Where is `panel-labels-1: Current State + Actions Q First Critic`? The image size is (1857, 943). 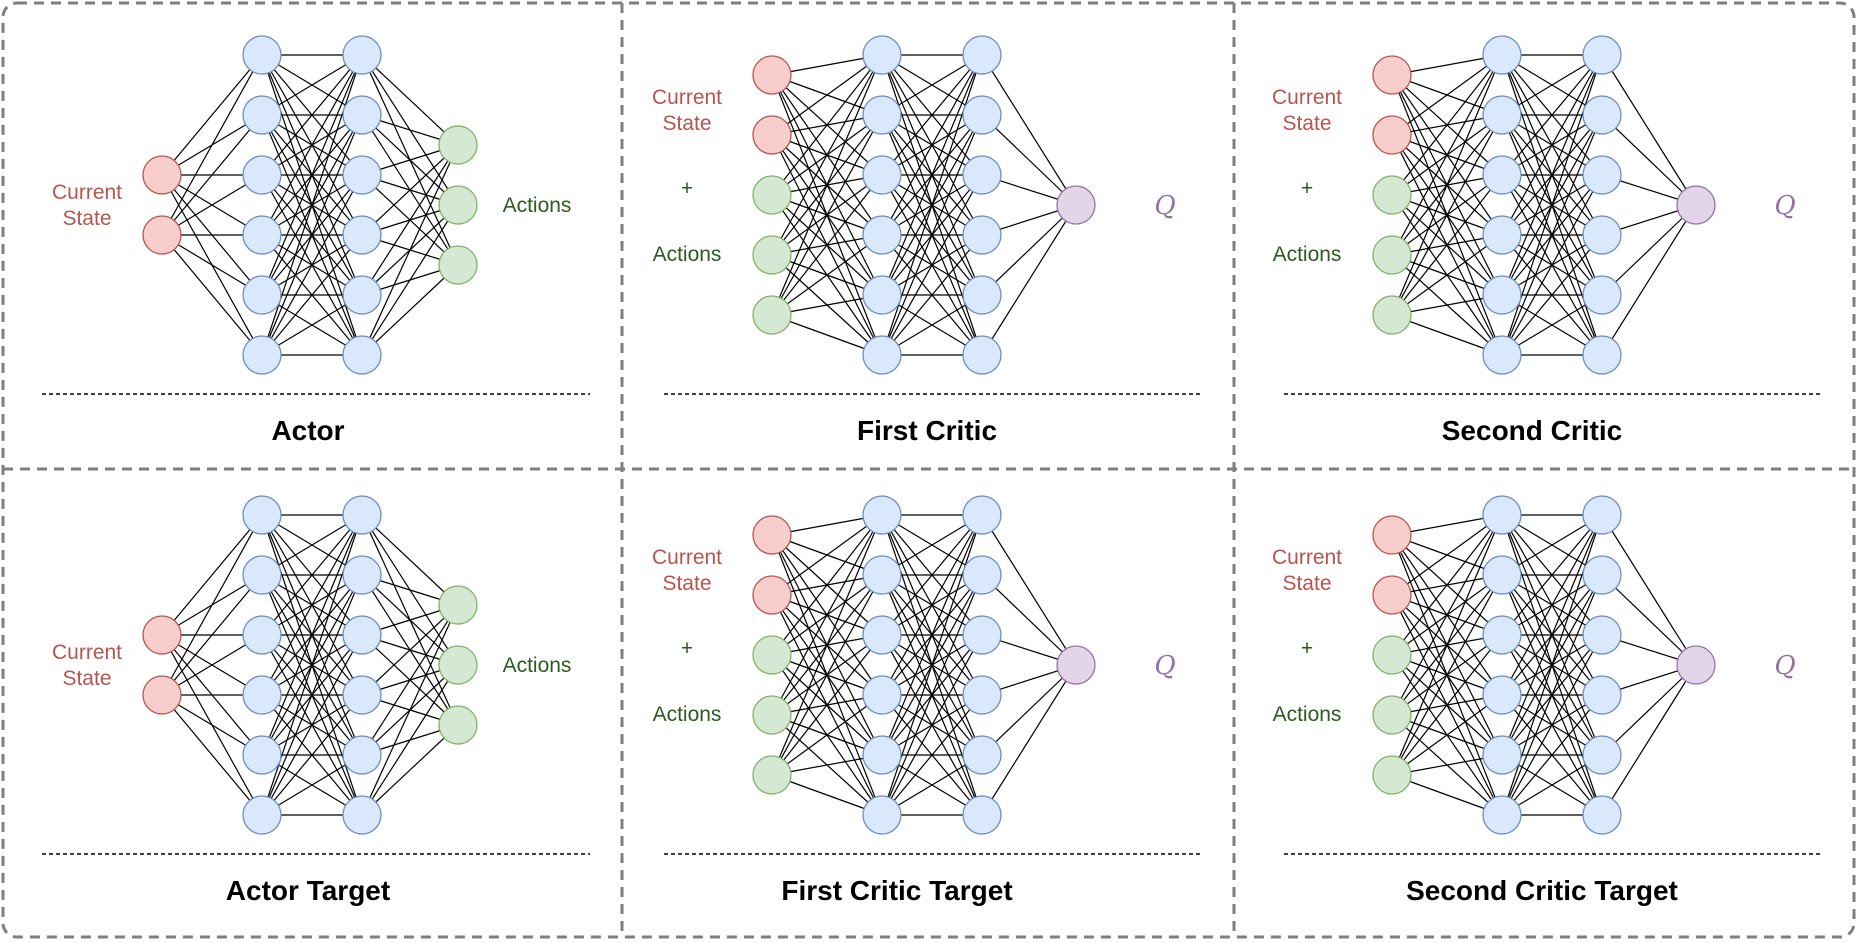
panel-labels-1: Current State + Actions Q First Critic is located at coordinates (926, 266).